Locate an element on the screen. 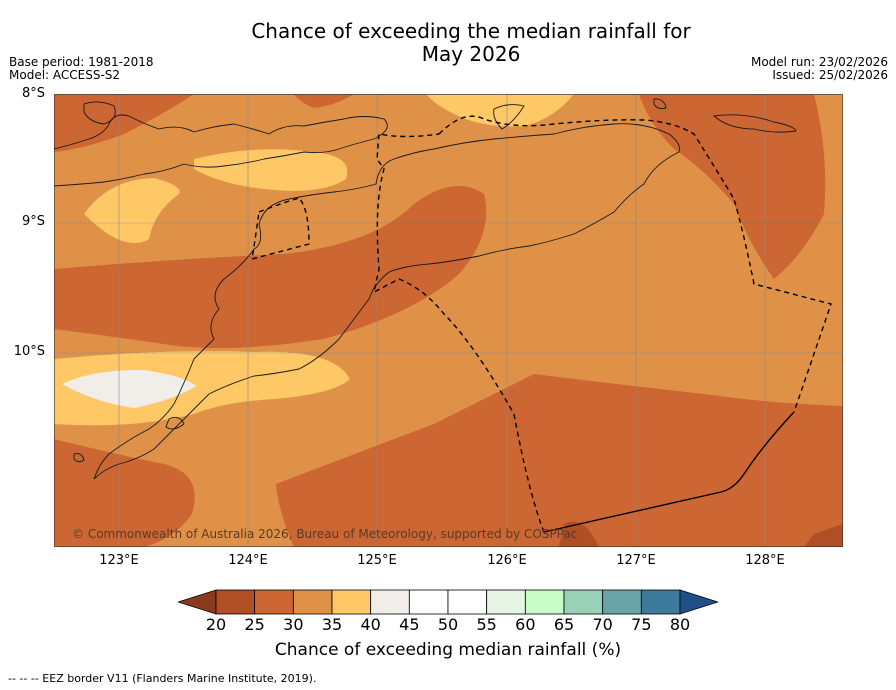  colorbar-label: Chance of exceeding median rainfall (%) is located at coordinates (448, 650).